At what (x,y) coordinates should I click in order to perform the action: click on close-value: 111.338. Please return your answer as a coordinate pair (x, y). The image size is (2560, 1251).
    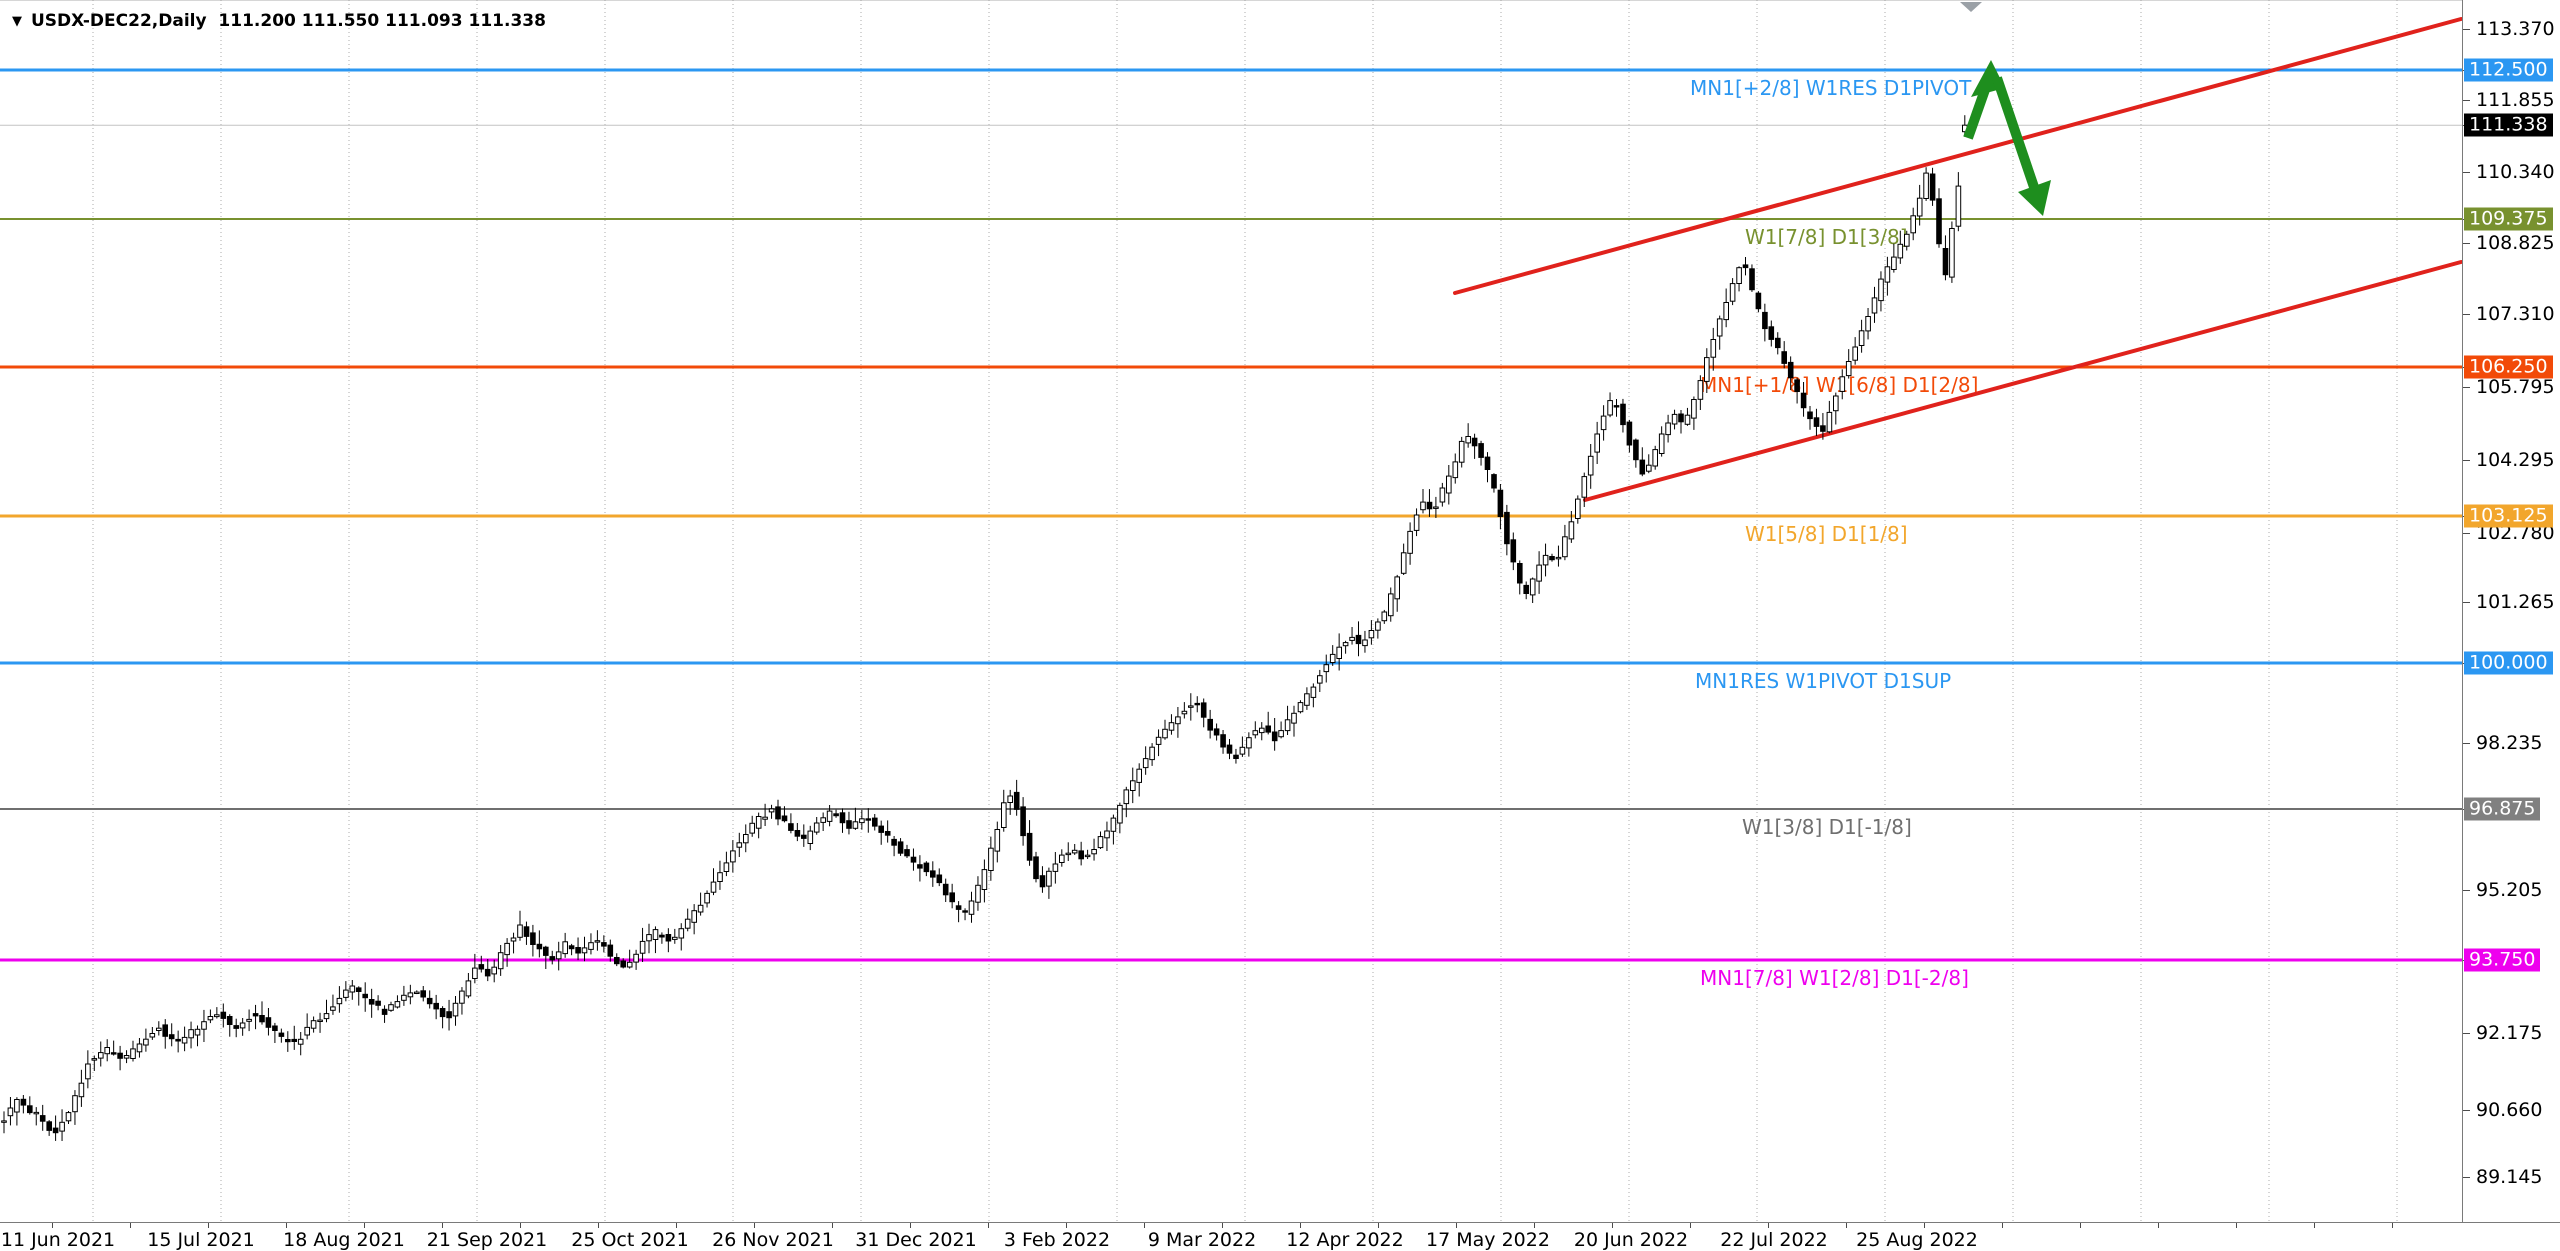
    Looking at the image, I should click on (507, 21).